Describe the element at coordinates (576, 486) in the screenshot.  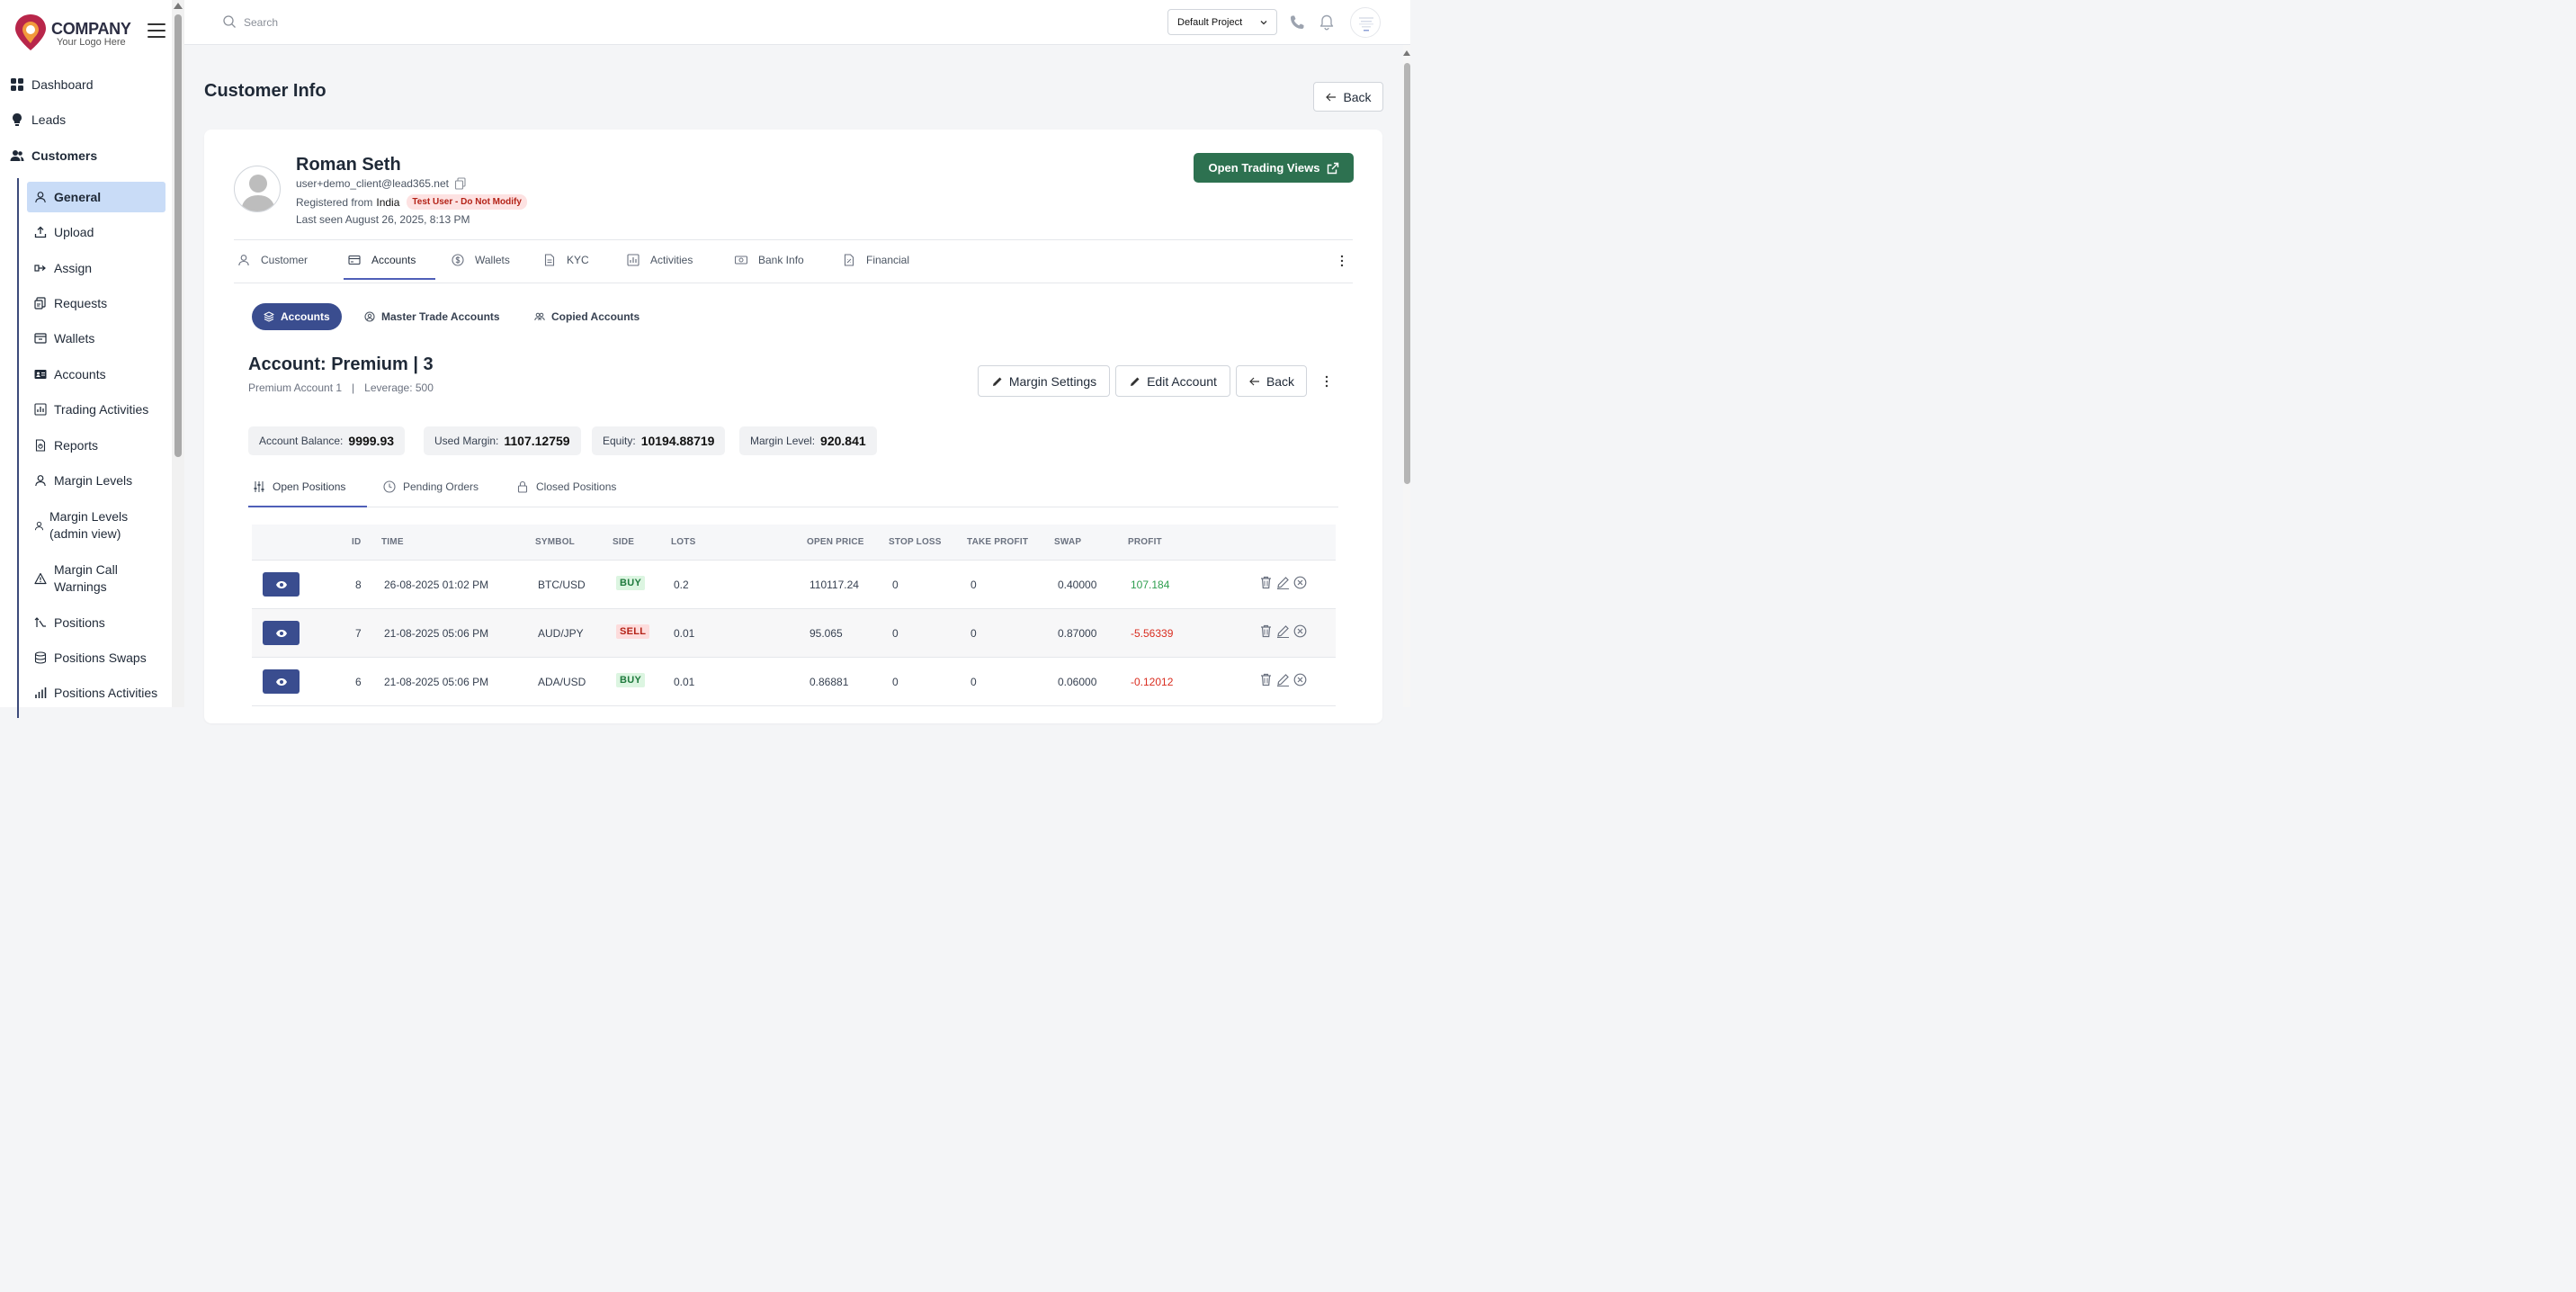
I see `pos-tab-label: Closed Positions` at that location.